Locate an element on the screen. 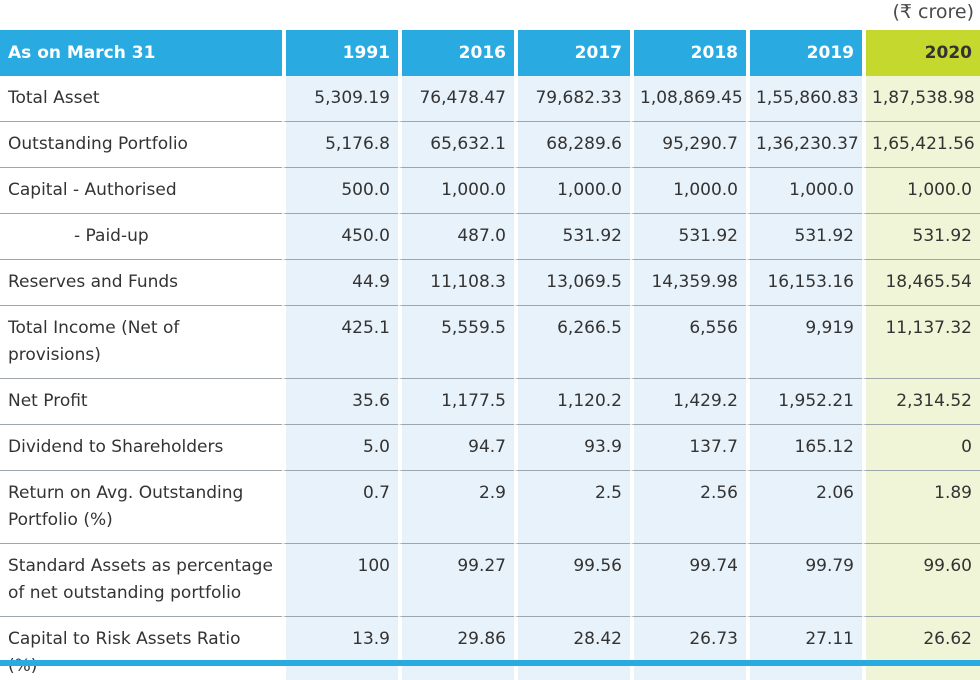 Image resolution: width=980 pixels, height=680 pixels. table-cell: 1,177.5 is located at coordinates (456, 402).